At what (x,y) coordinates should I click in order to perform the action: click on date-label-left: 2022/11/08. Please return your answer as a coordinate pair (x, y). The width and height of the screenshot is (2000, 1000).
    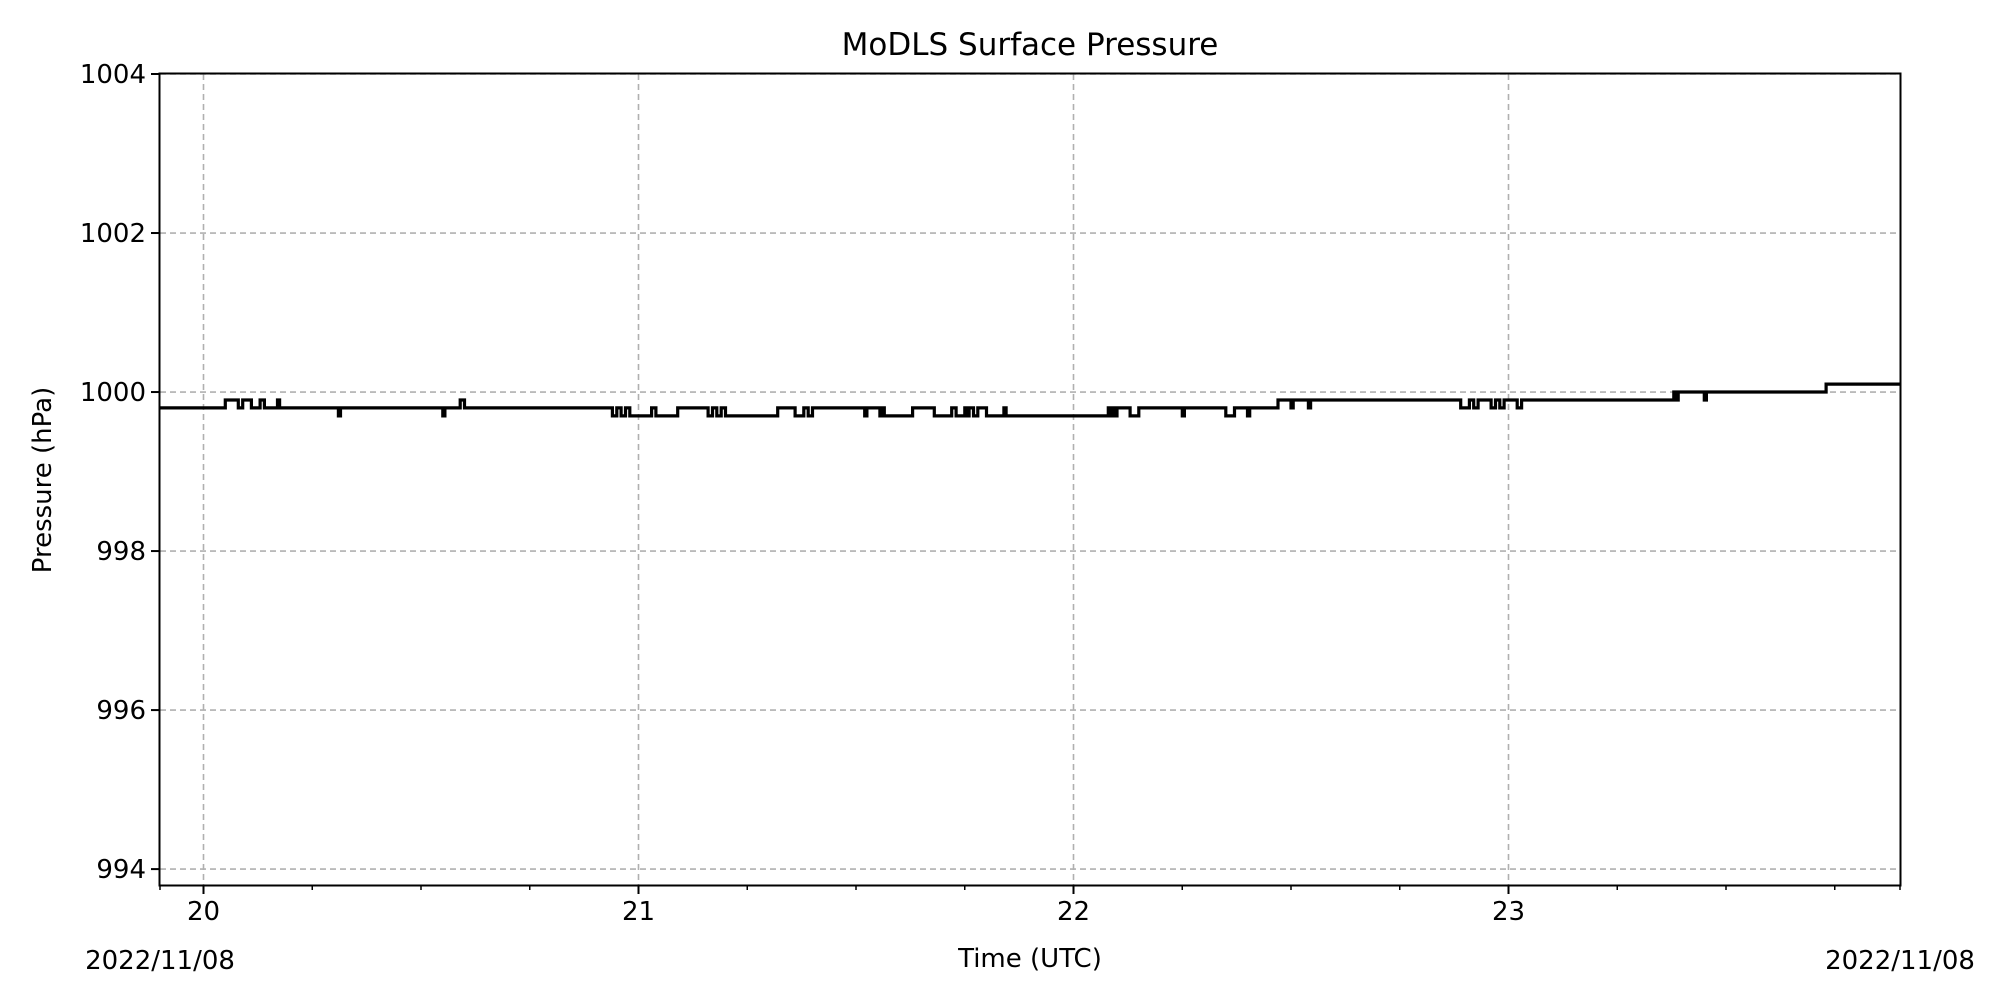
    Looking at the image, I should click on (160, 961).